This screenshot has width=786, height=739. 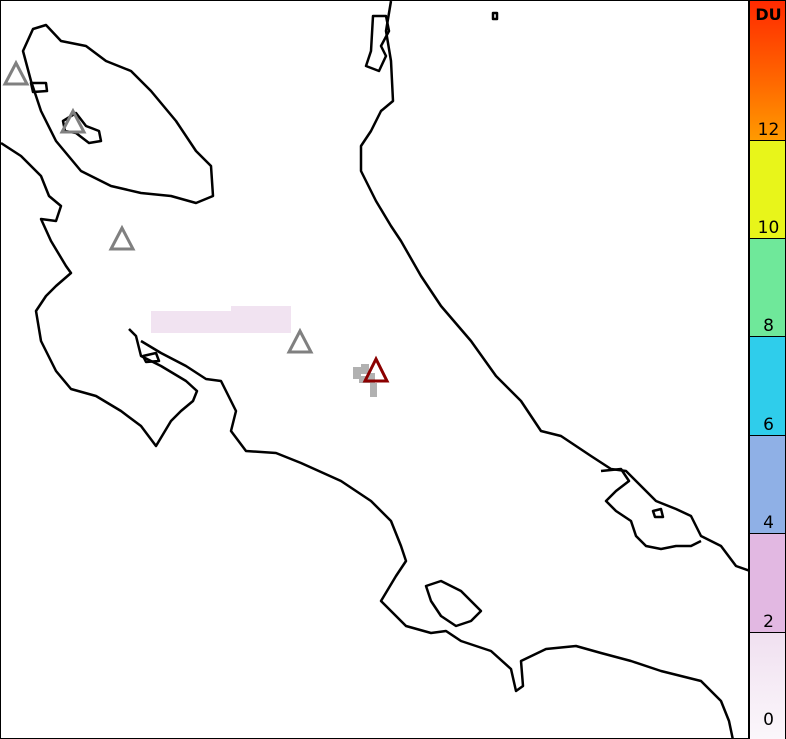 I want to click on small-islet, so click(x=495, y=16).